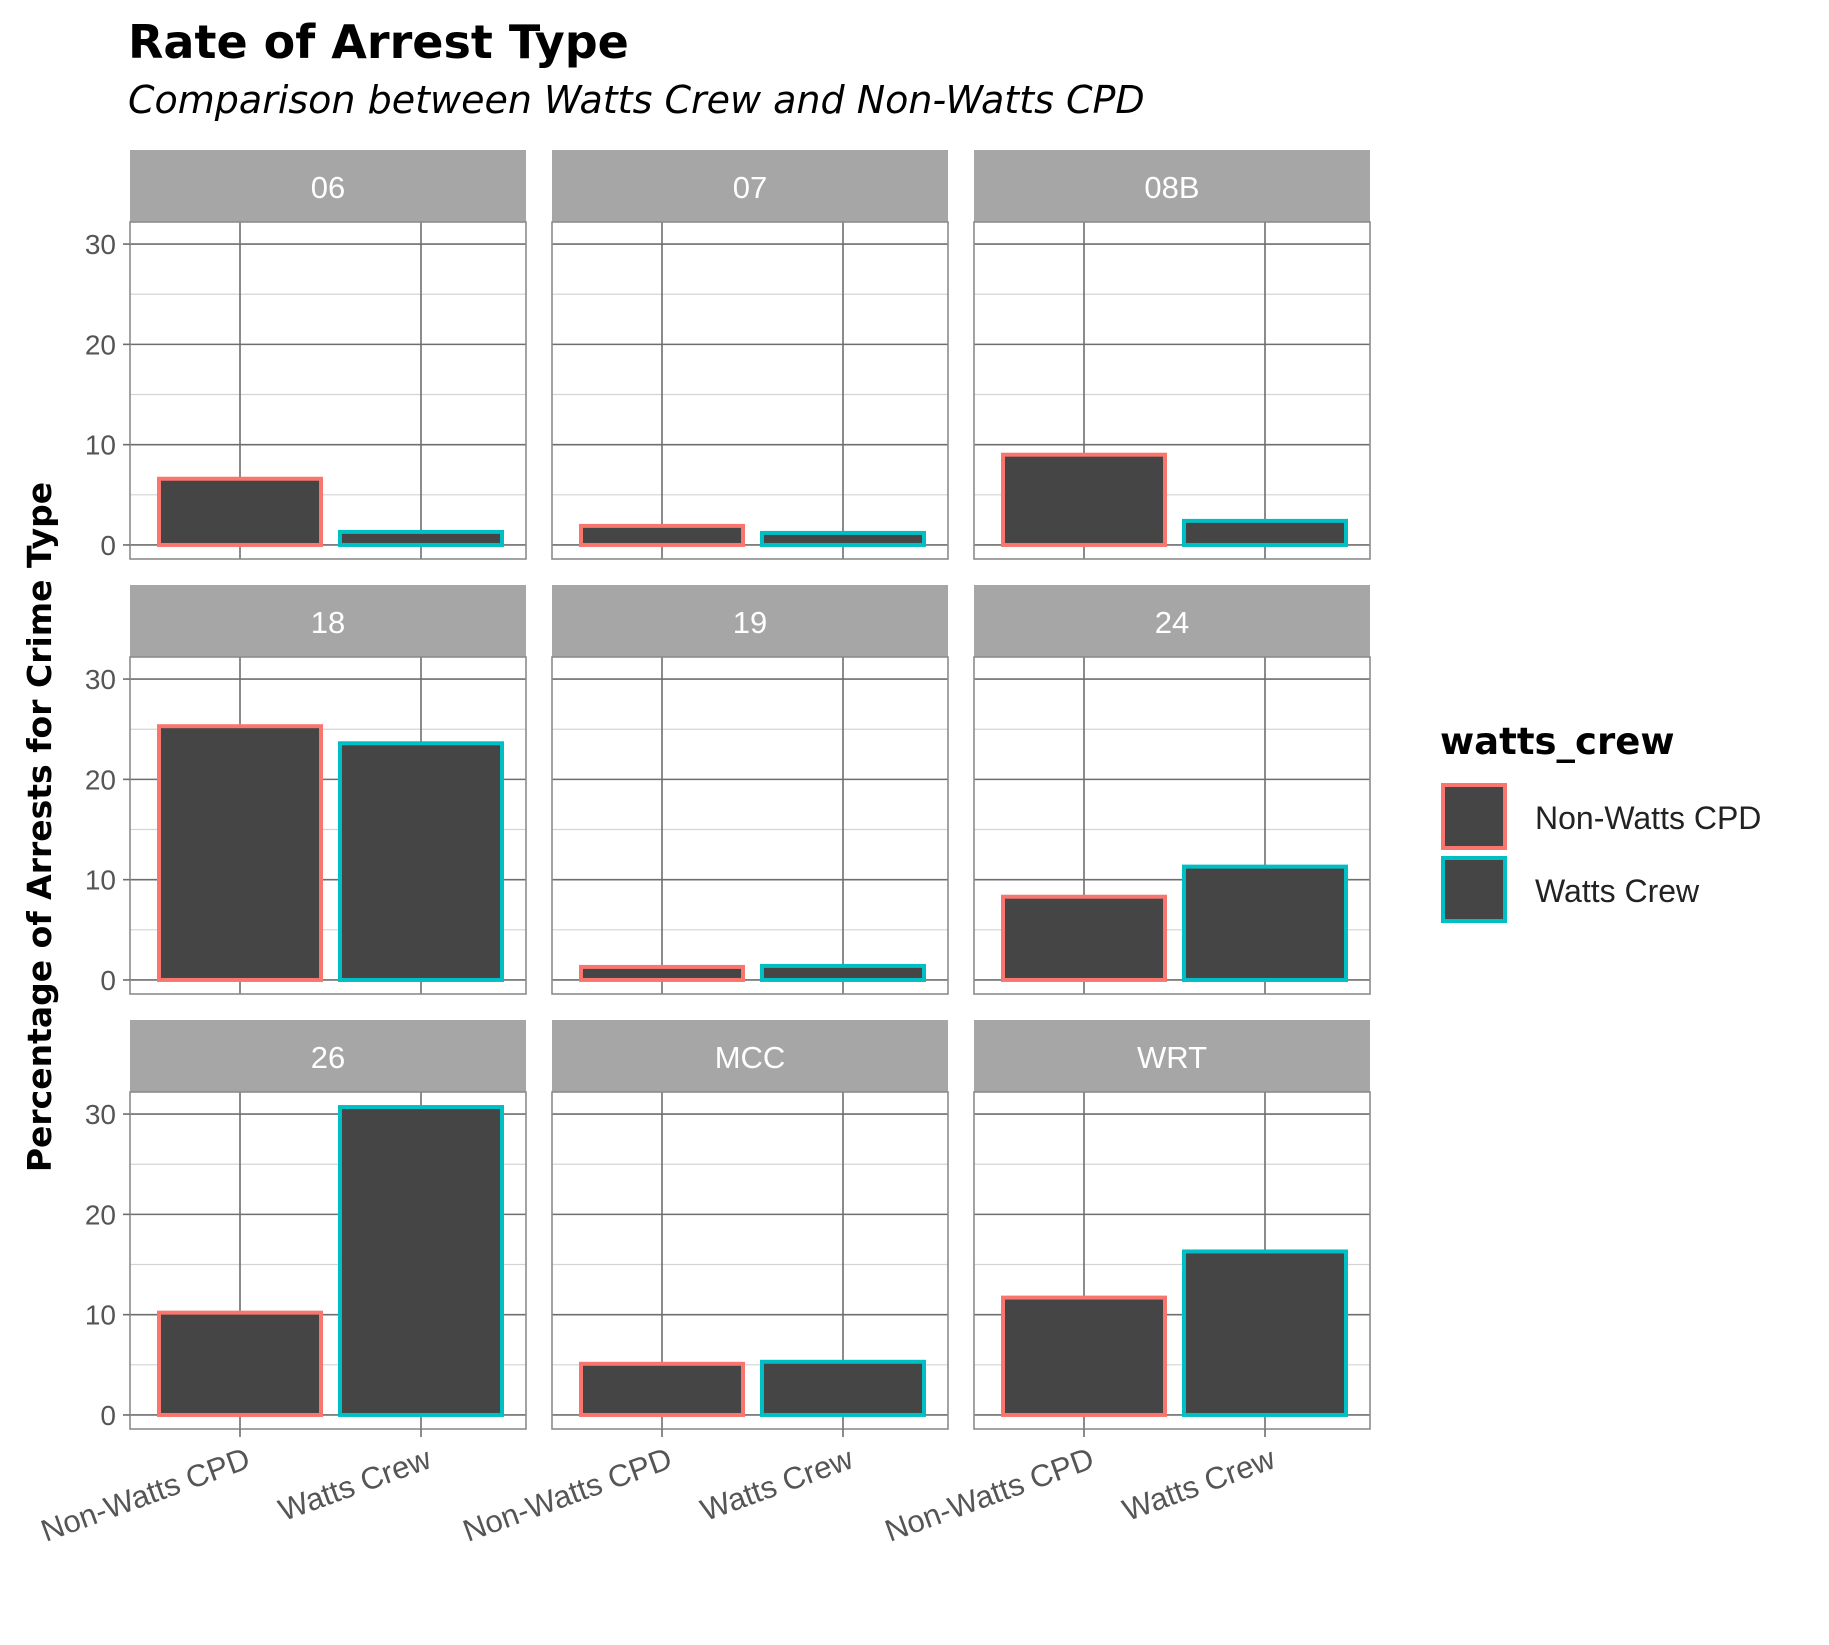  I want to click on bar-wrt-watts-crew, so click(1265, 1333).